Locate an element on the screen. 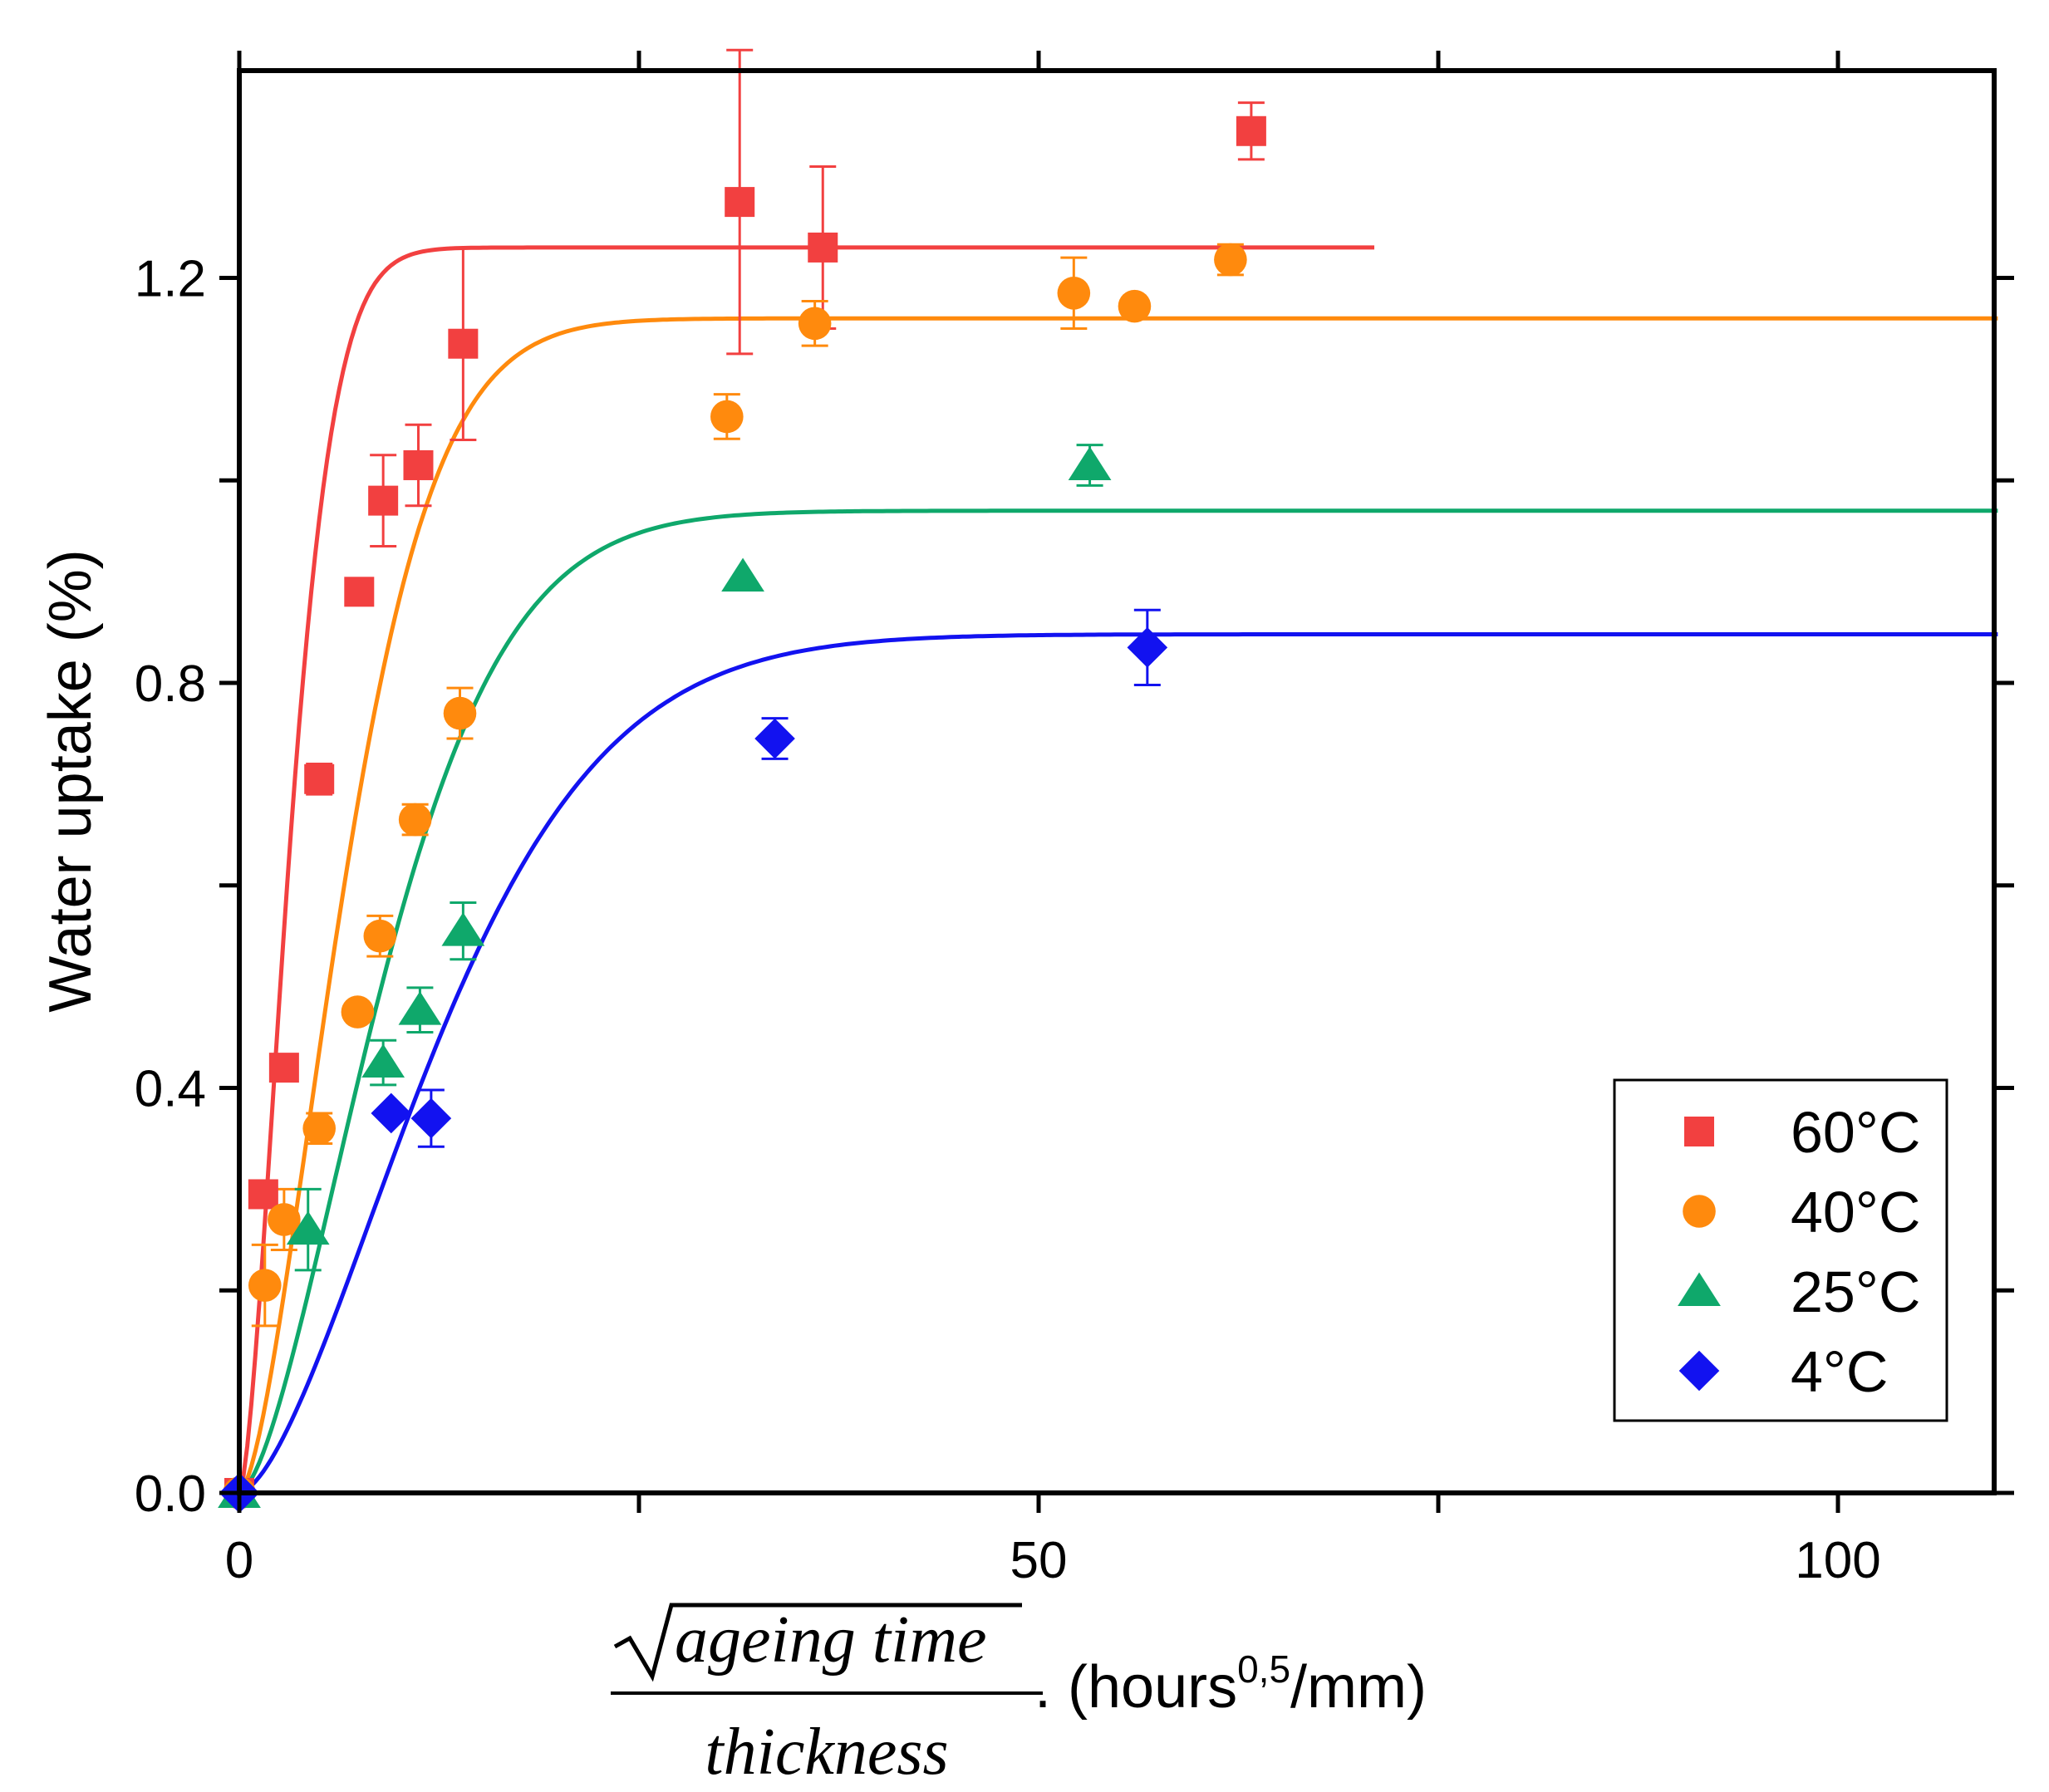 This screenshot has width=2049, height=1792. data-point-s2-p4 is located at coordinates (463, 929).